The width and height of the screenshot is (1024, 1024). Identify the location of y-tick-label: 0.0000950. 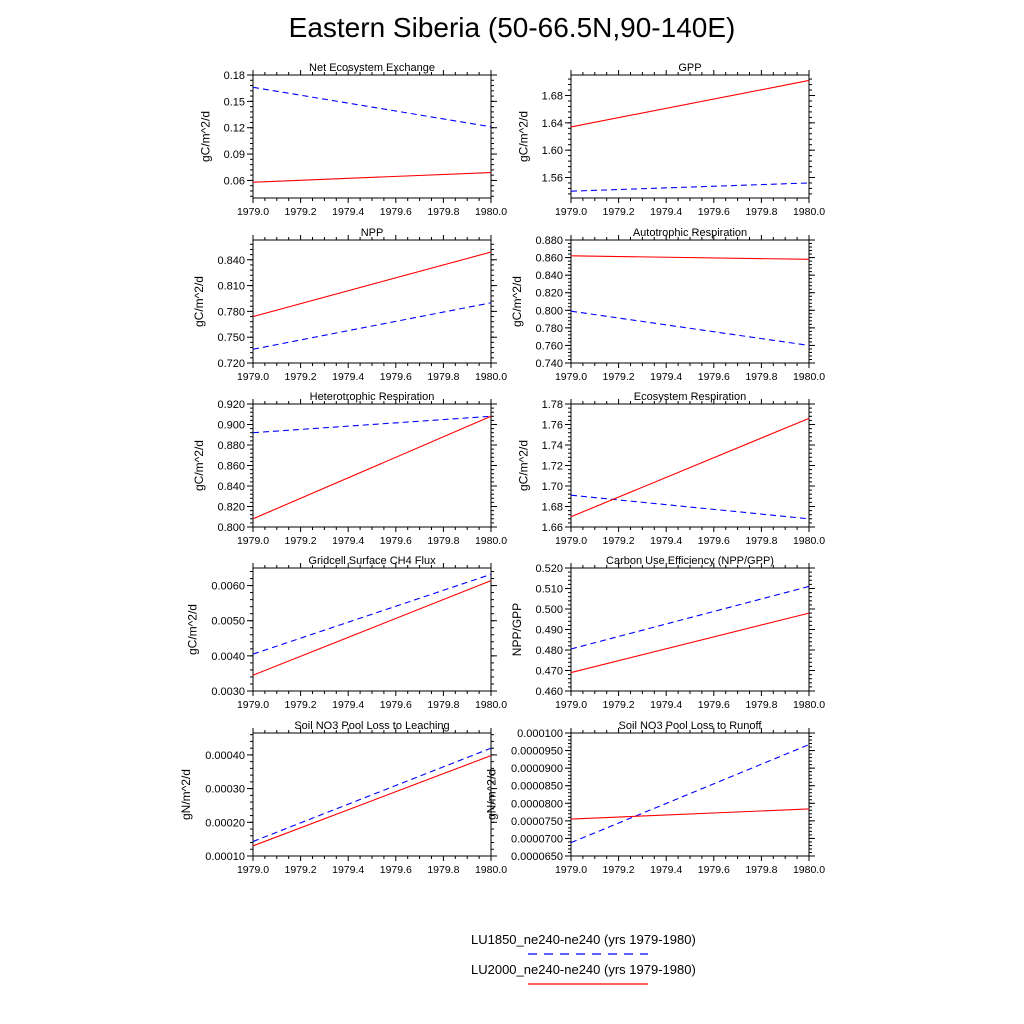
(537, 752).